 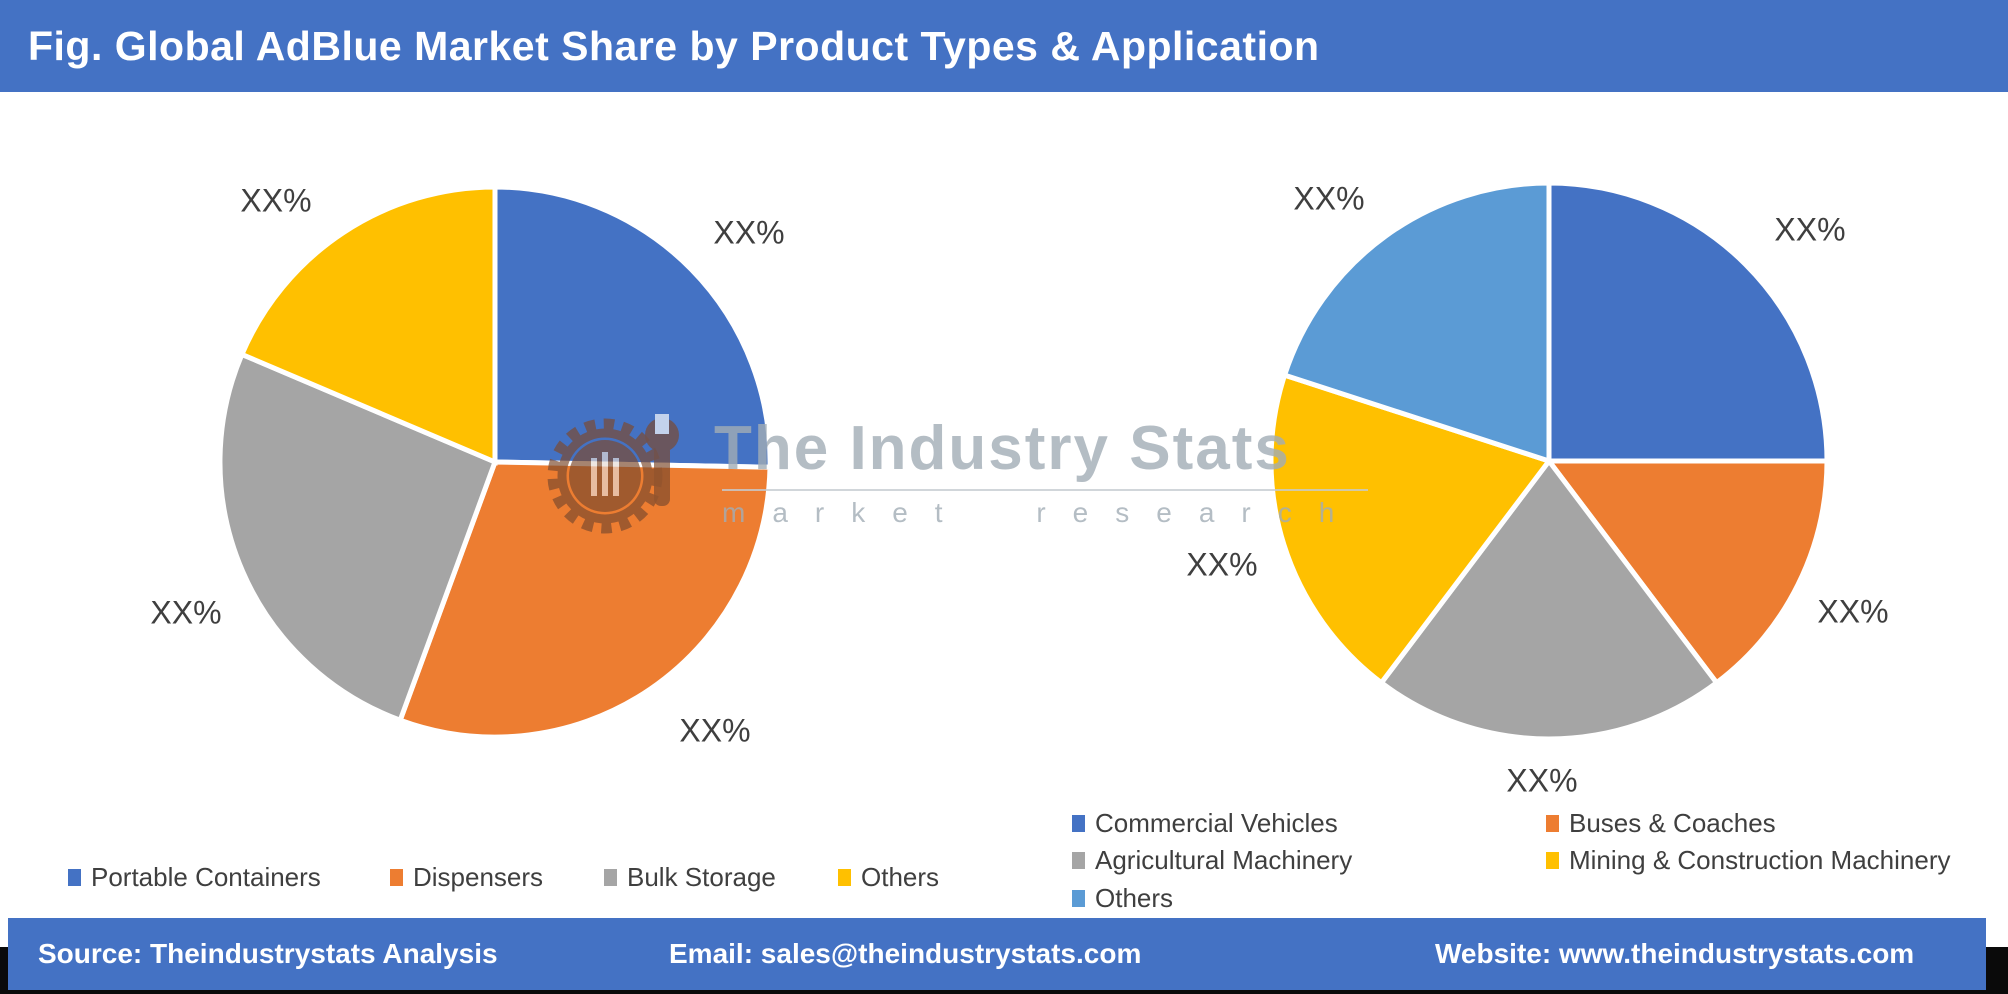 I want to click on data-label-mining-construction-machinery: XX%, so click(x=1222, y=564).